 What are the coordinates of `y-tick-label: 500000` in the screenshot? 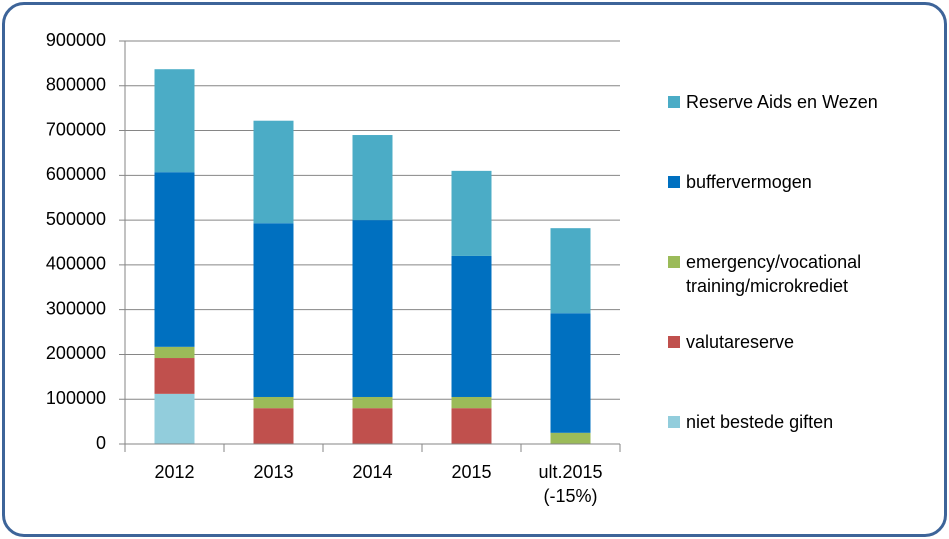 It's located at (76, 219).